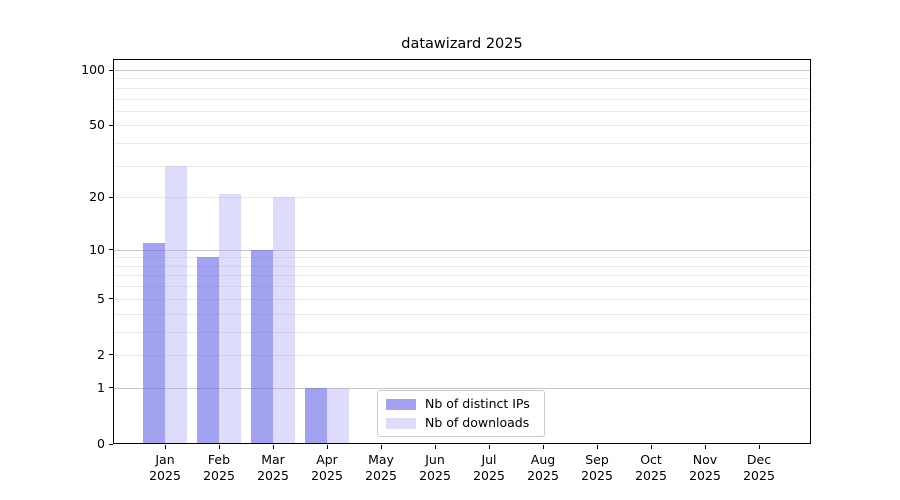  Describe the element at coordinates (101, 354) in the screenshot. I see `y-tick-label-2: 2` at that location.